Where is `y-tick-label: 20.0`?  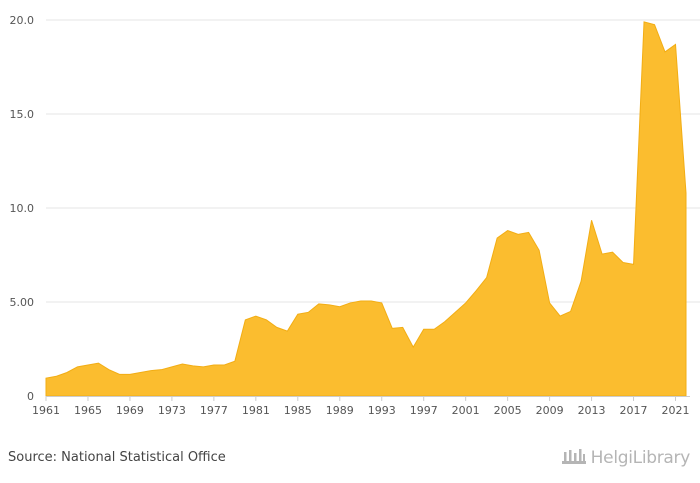 y-tick-label: 20.0 is located at coordinates (22, 20).